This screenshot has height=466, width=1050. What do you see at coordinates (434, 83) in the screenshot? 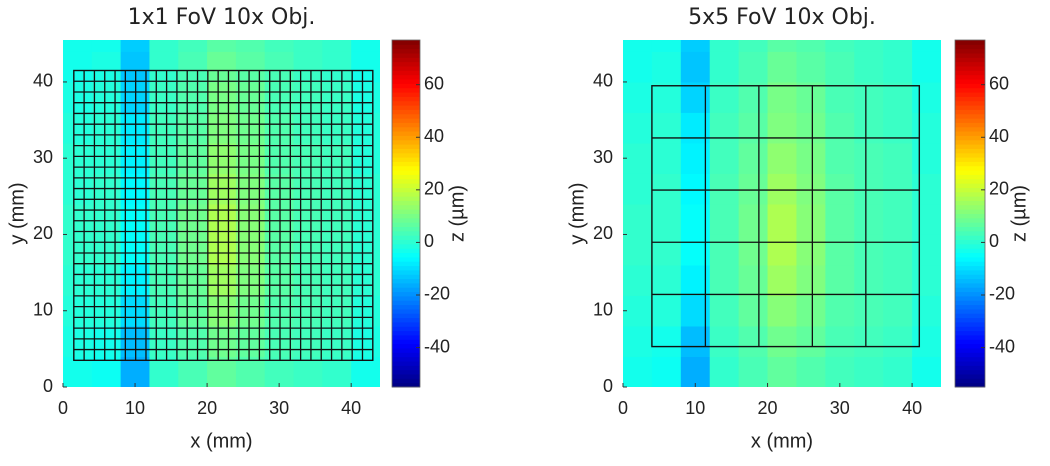
I see `colorbar-tick-label: 60` at bounding box center [434, 83].